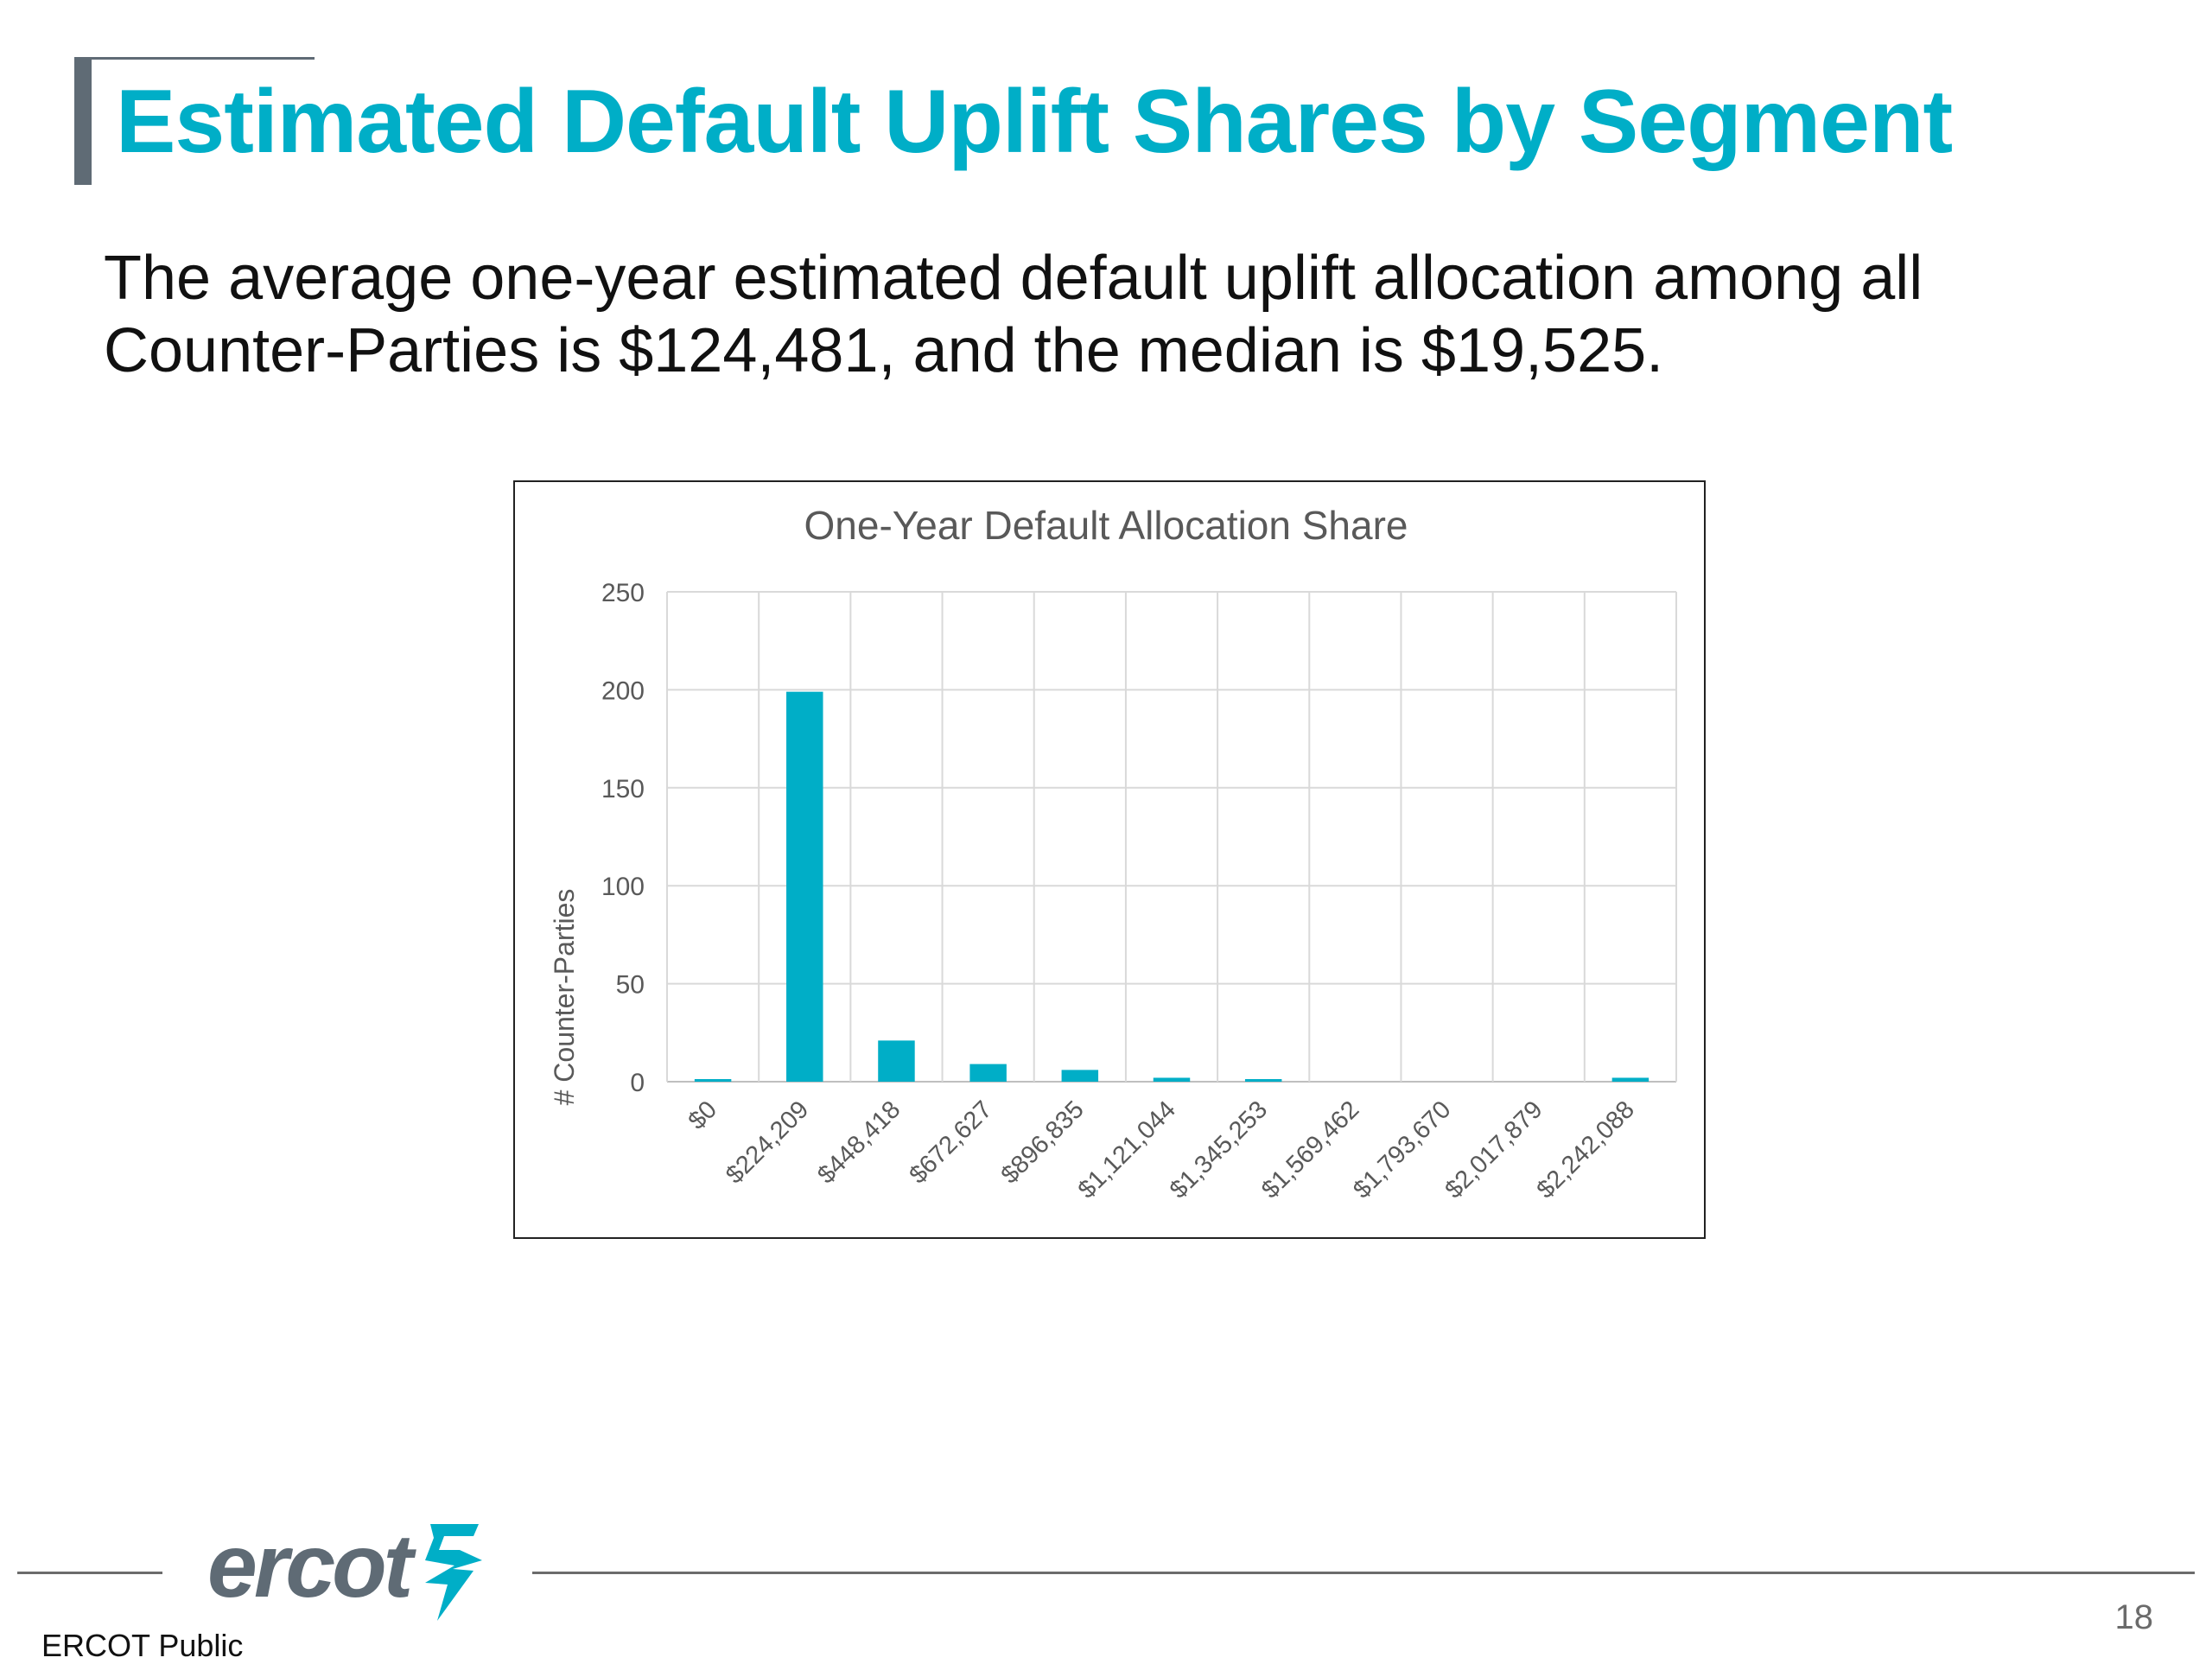  I want to click on page-number: 18, so click(2134, 1617).